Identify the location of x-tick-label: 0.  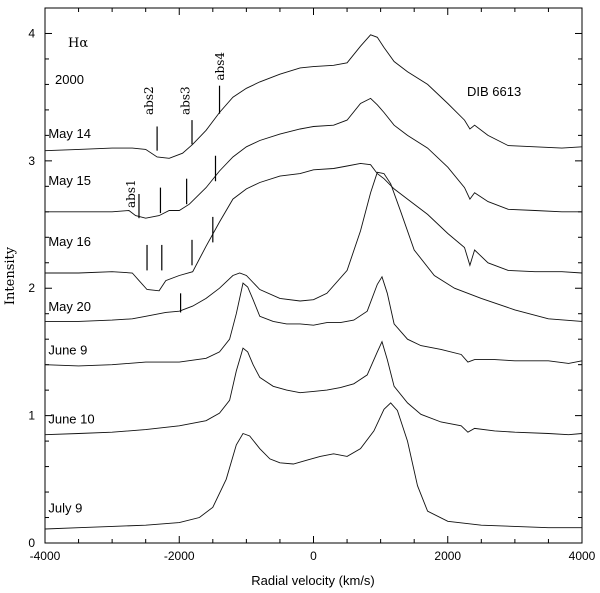
(313, 556).